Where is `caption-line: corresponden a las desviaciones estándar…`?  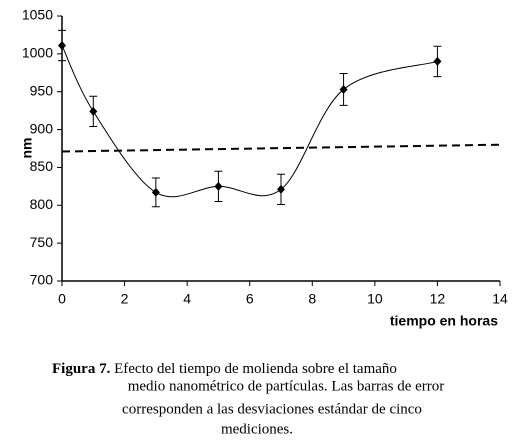 caption-line: corresponden a las desviaciones estándar… is located at coordinates (272, 409).